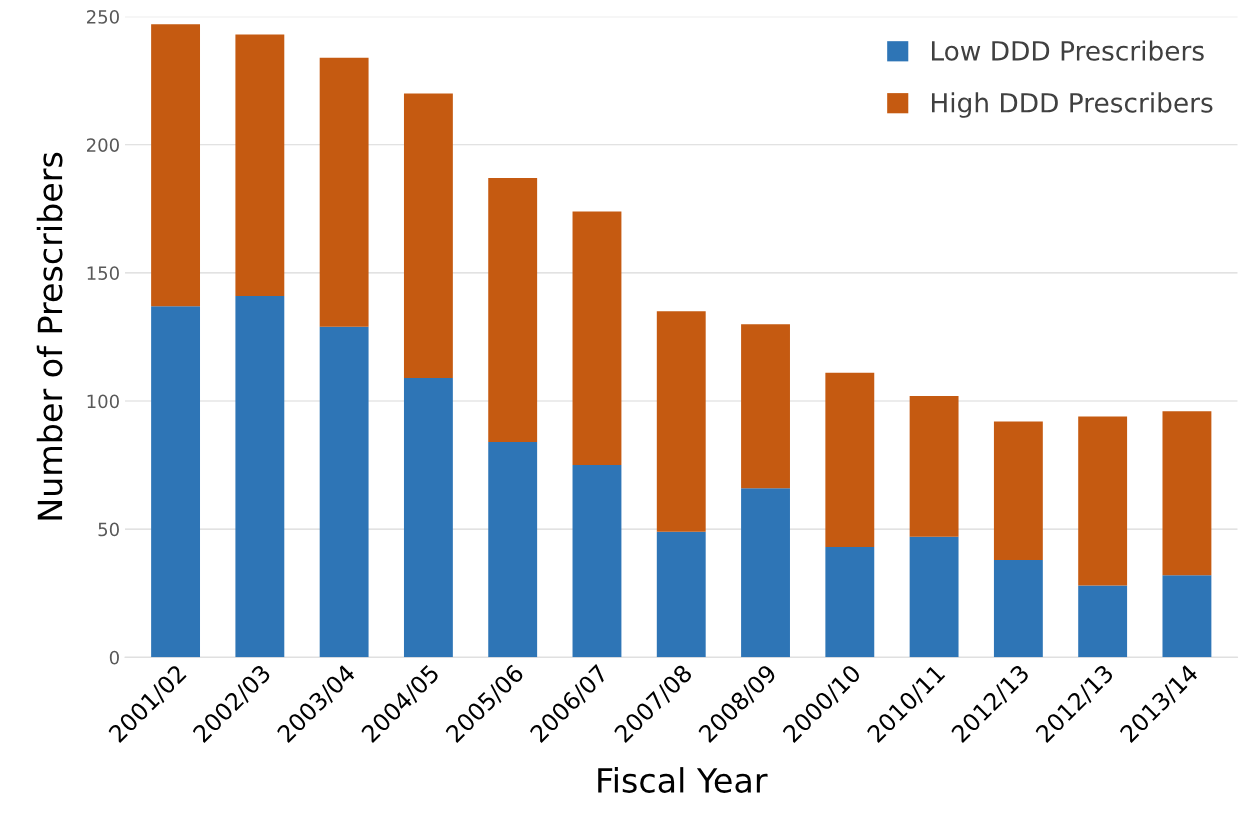  What do you see at coordinates (108, 529) in the screenshot?
I see `y-tick-label: 50` at bounding box center [108, 529].